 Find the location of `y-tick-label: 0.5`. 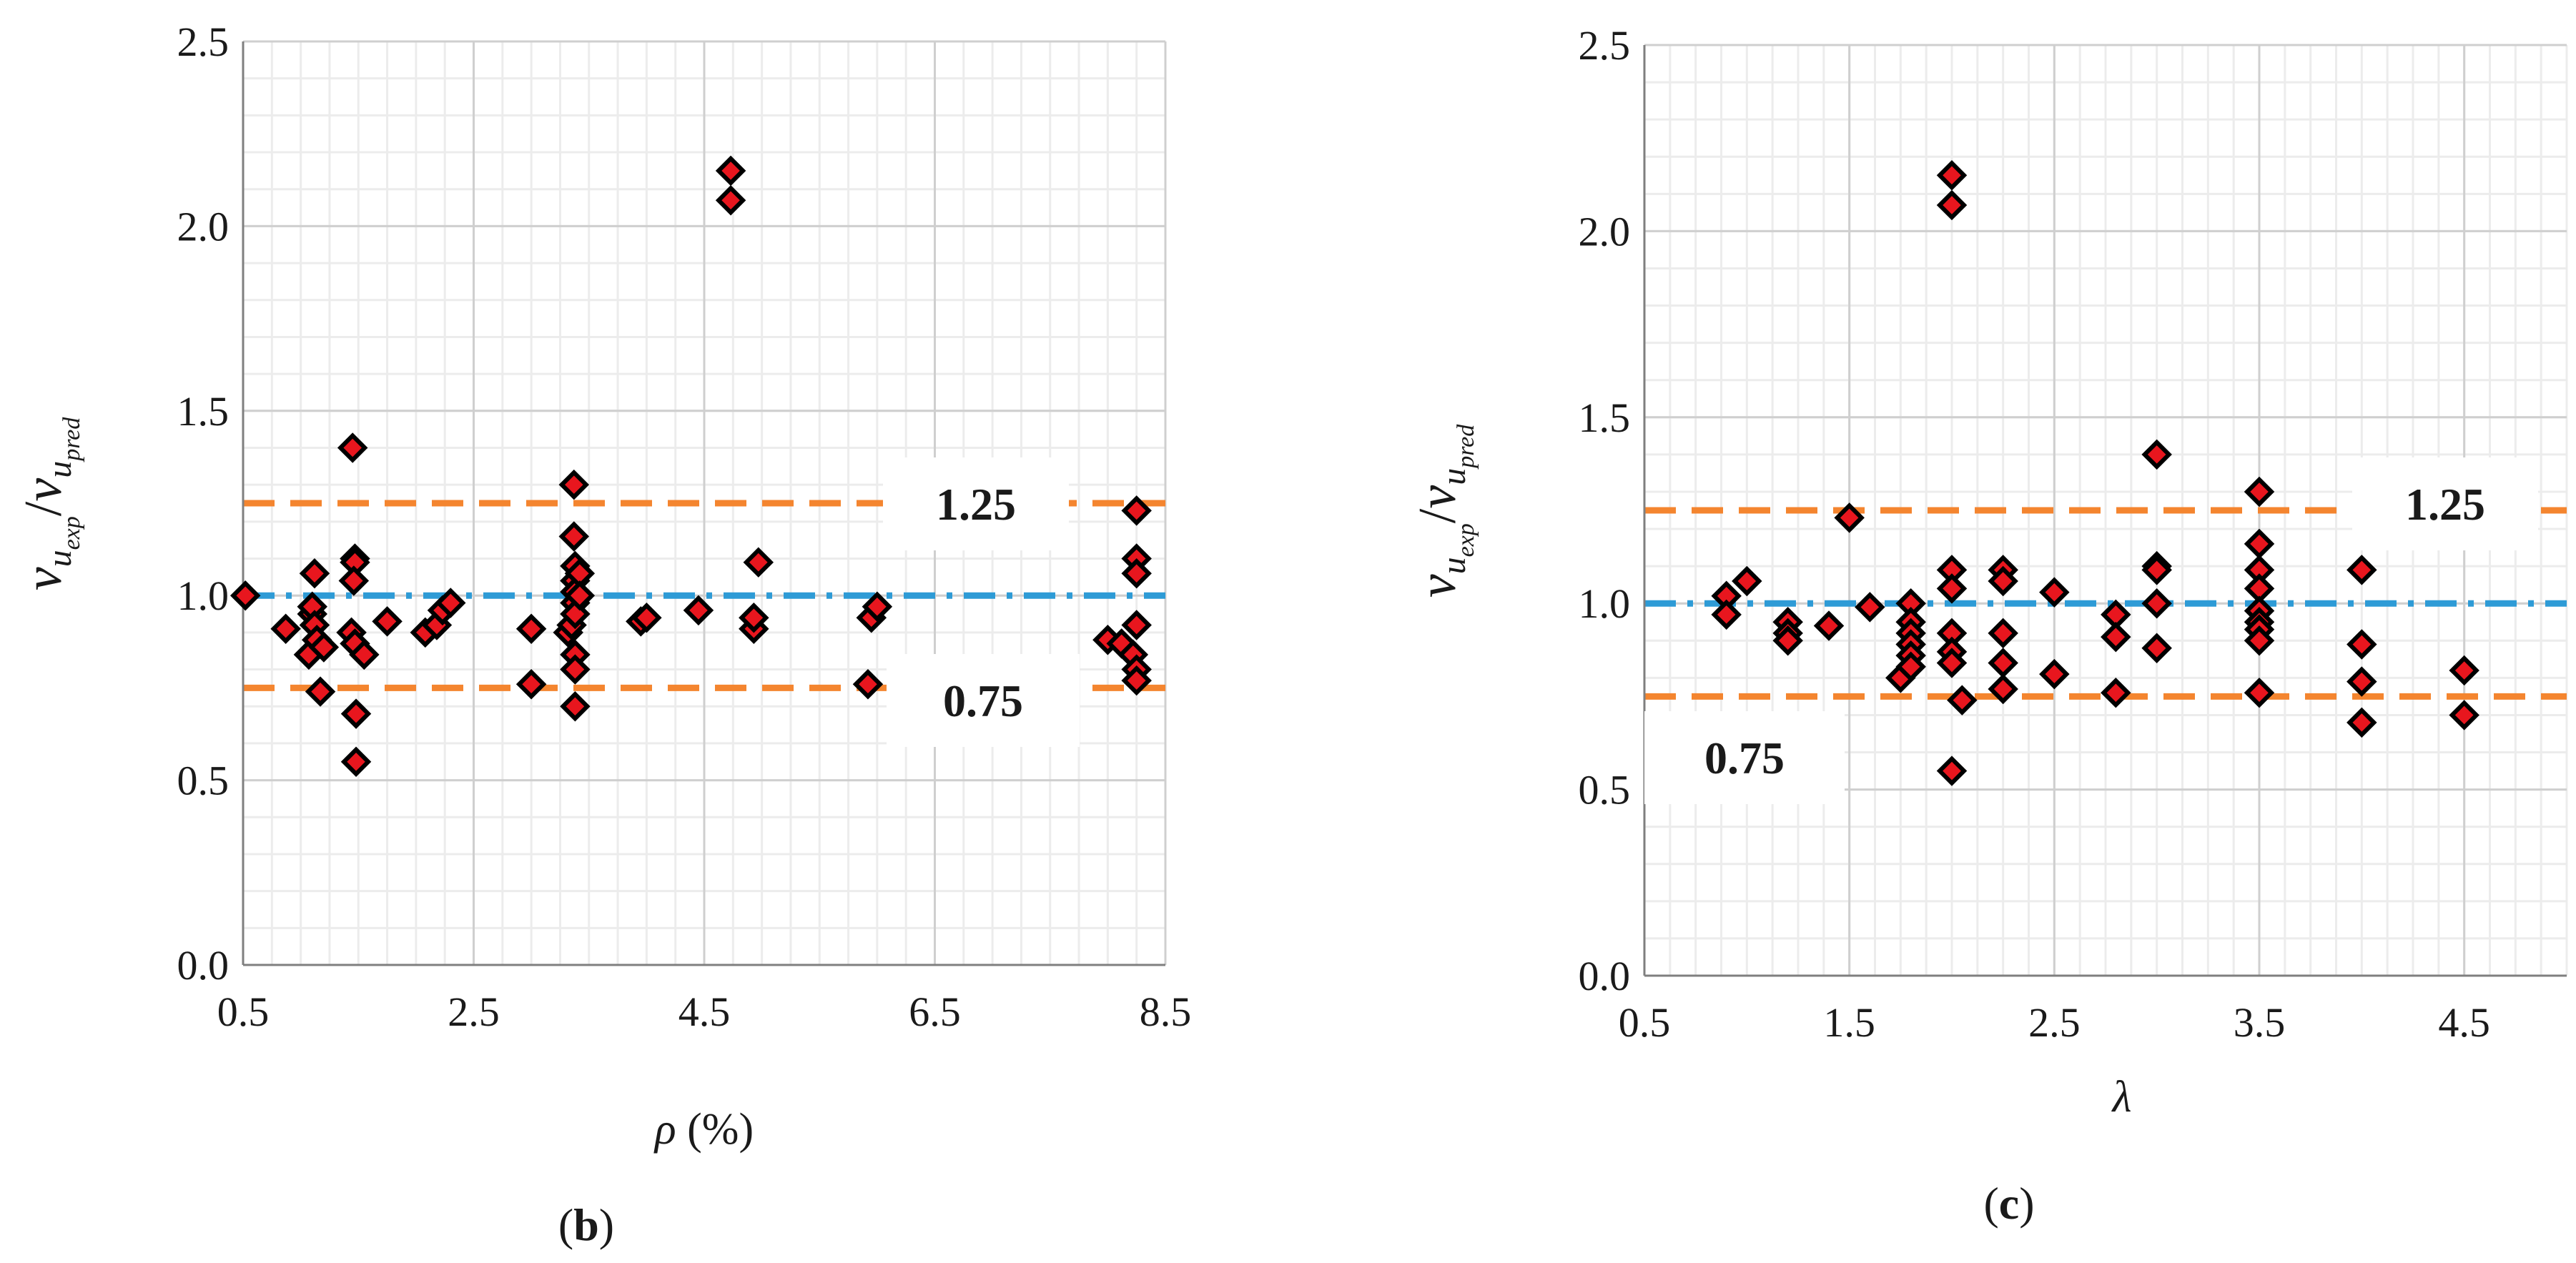

y-tick-label: 0.5 is located at coordinates (203, 781).